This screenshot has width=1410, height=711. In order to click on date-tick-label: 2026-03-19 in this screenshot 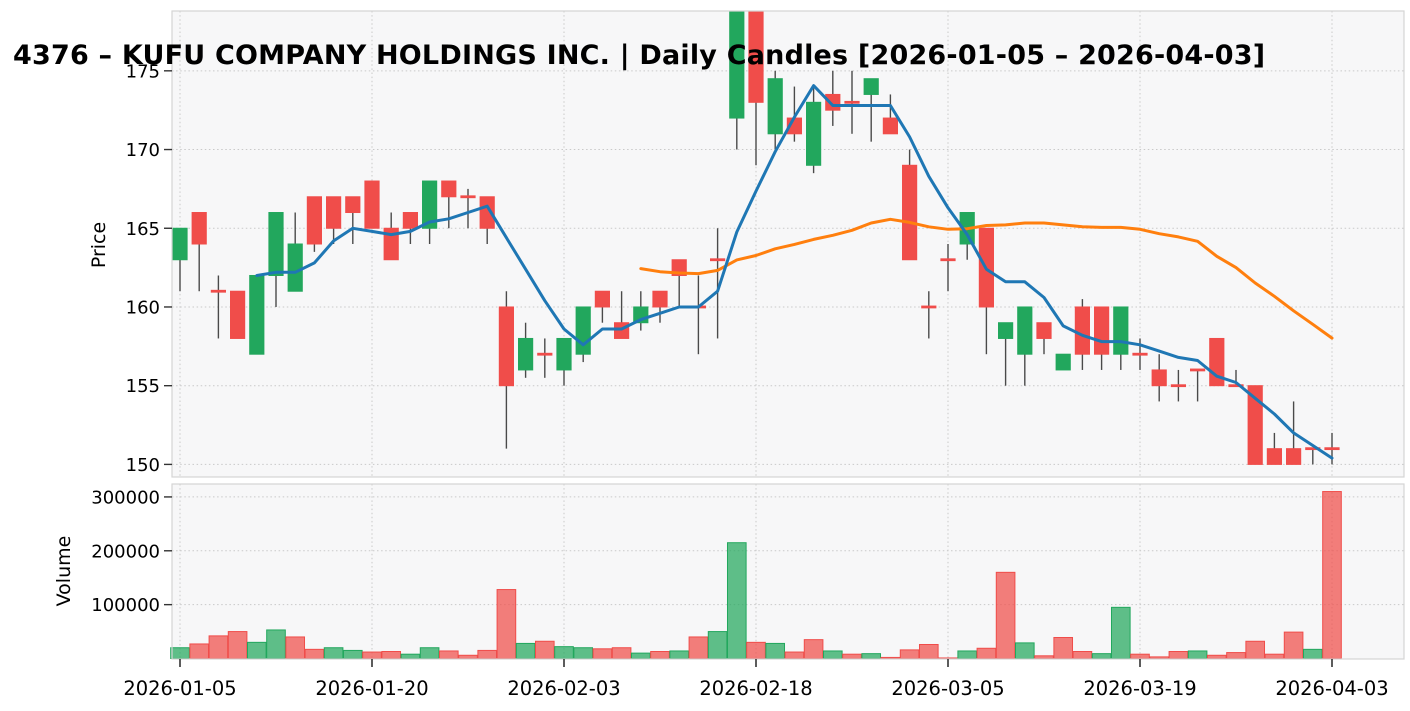, I will do `click(1139, 688)`.